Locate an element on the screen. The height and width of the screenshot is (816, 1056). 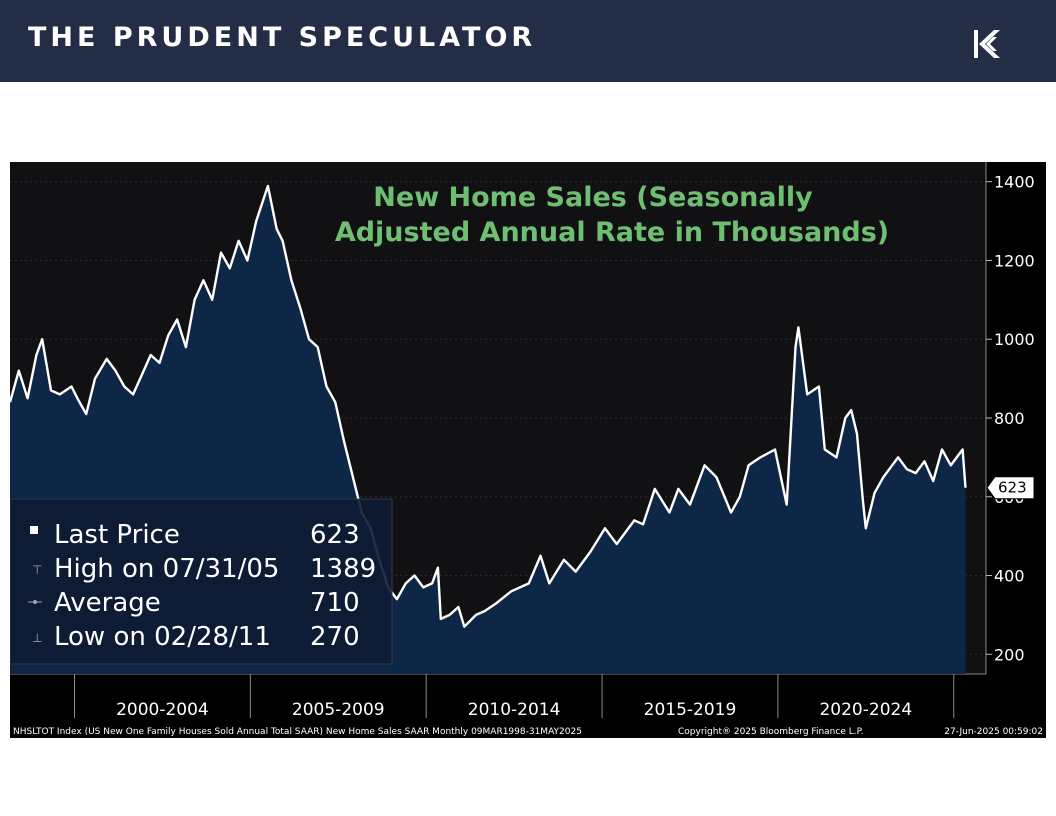
stat-label-low: Low on 02/28/11 is located at coordinates (162, 637).